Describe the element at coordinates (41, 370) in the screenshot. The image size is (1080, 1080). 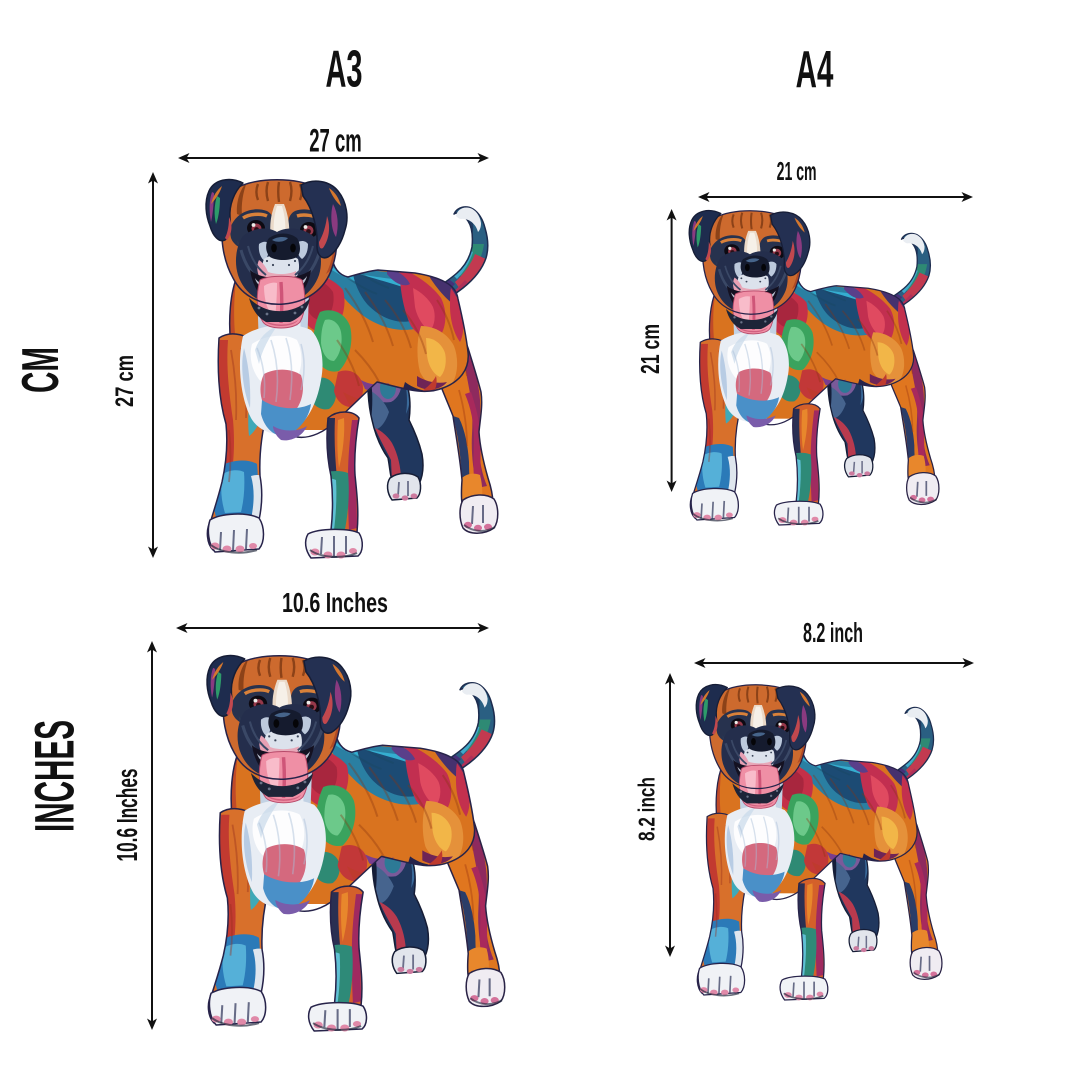
I see `svg-text: CM` at that location.